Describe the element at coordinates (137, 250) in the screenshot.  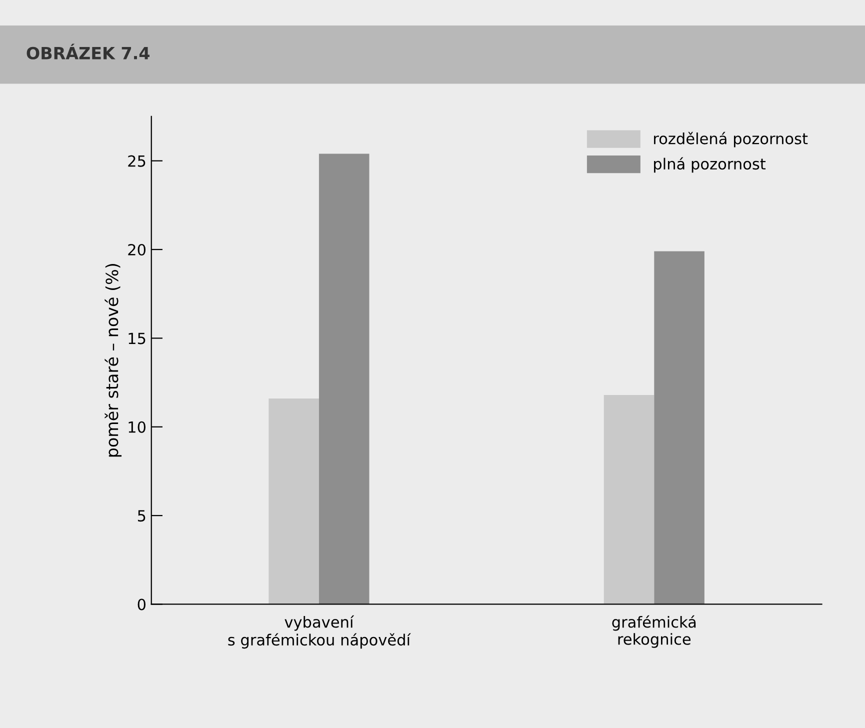
I see `y-tick-label: 20` at that location.